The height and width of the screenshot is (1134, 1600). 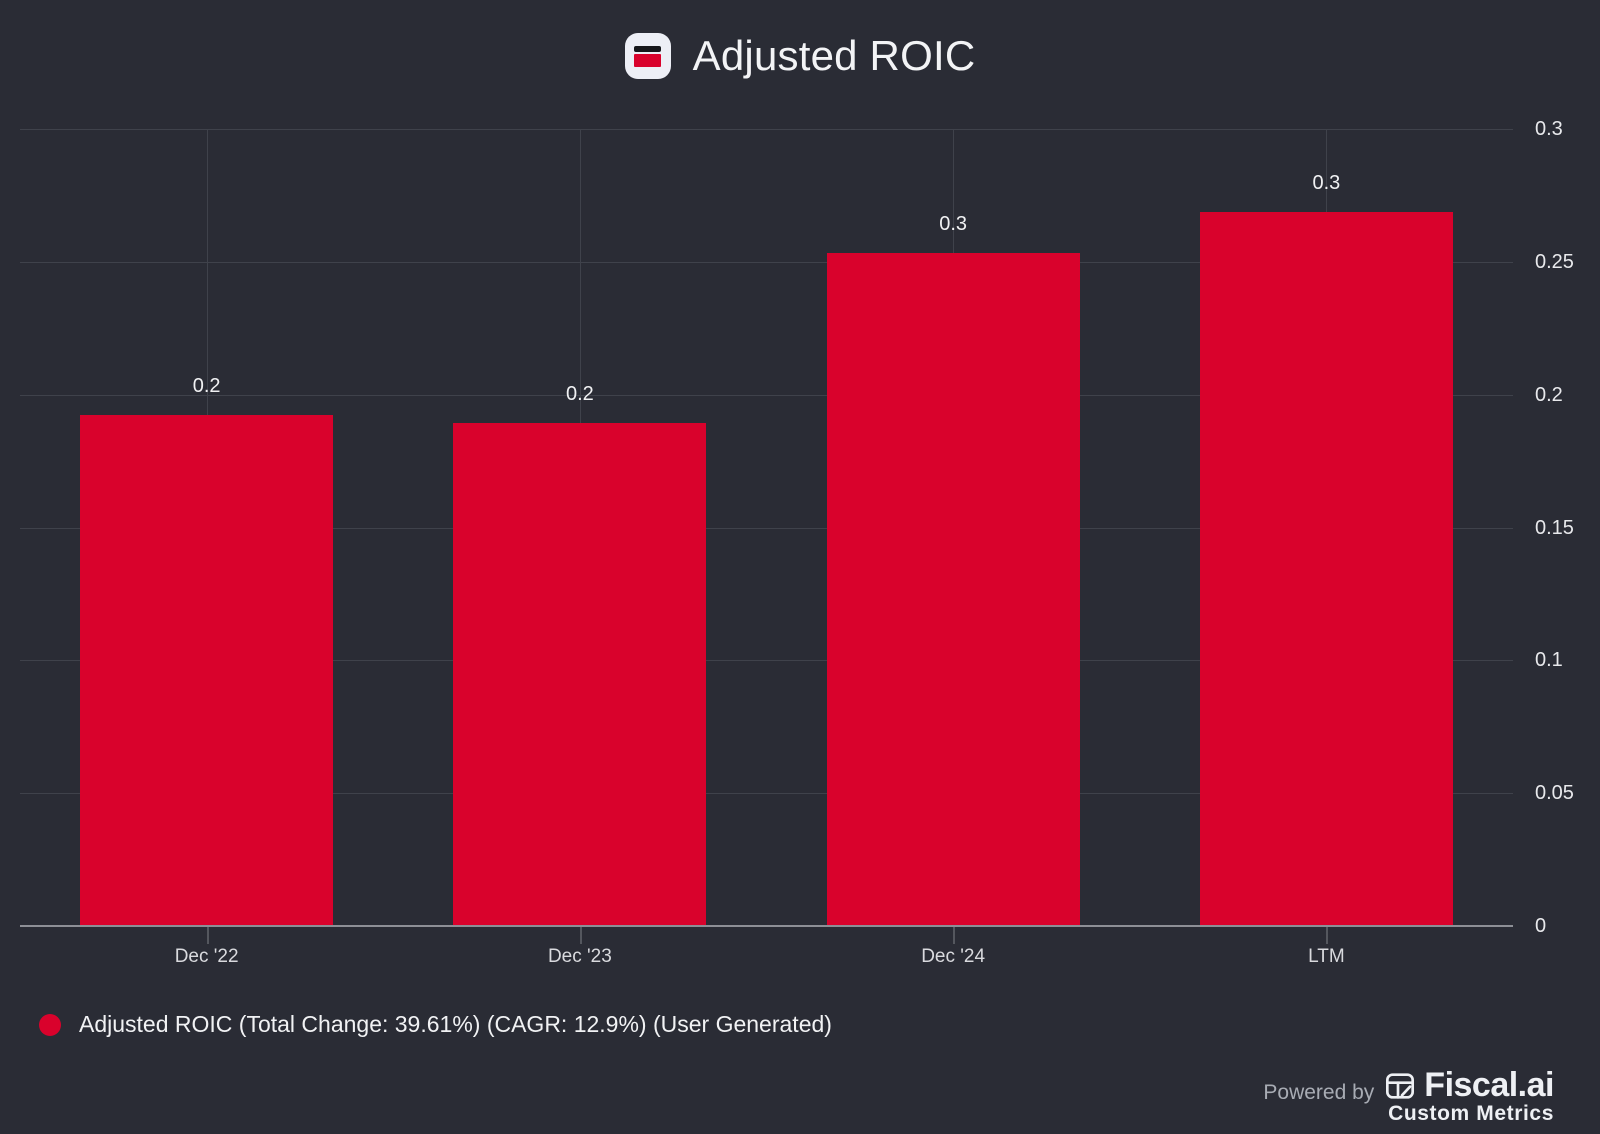 I want to click on y-axis-label: 0.05, so click(x=1554, y=793).